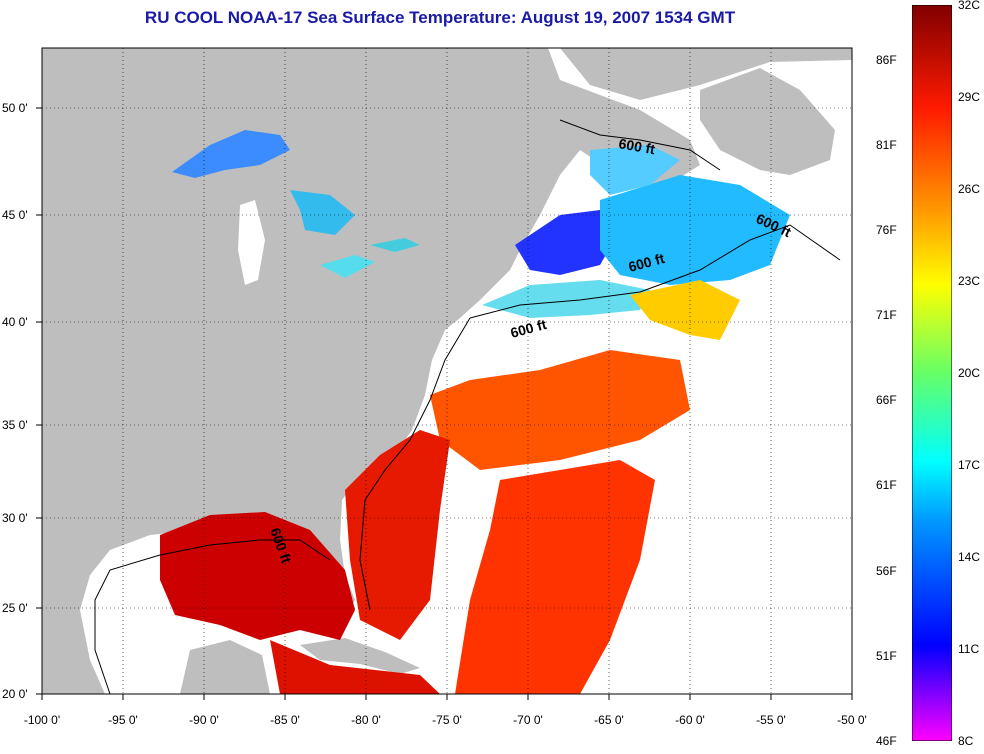  What do you see at coordinates (15, 322) in the screenshot?
I see `lat-tick-label: 40 0'` at bounding box center [15, 322].